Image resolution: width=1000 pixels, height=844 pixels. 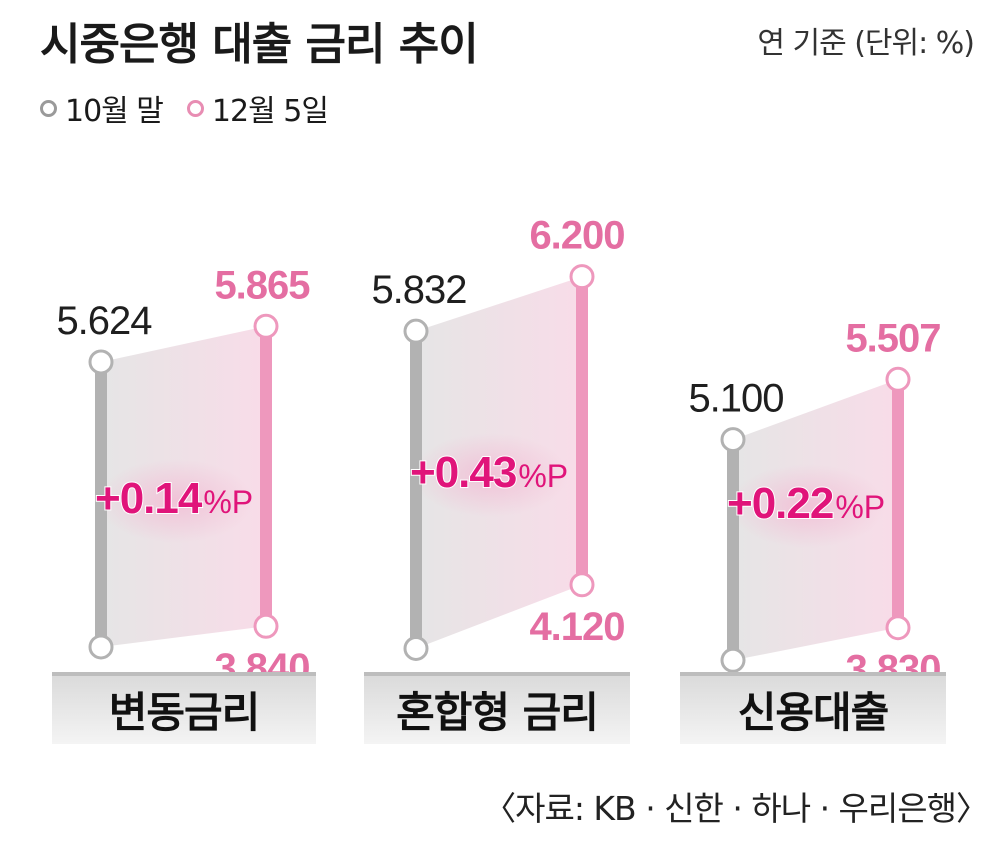 I want to click on change-value: +0.22, so click(x=780, y=503).